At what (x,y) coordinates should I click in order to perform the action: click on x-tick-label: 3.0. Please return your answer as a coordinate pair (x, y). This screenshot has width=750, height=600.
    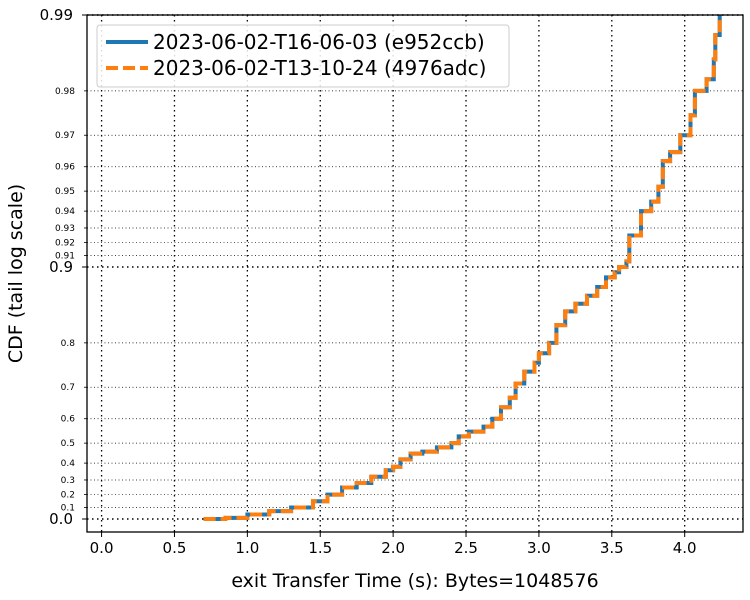
    Looking at the image, I should click on (539, 548).